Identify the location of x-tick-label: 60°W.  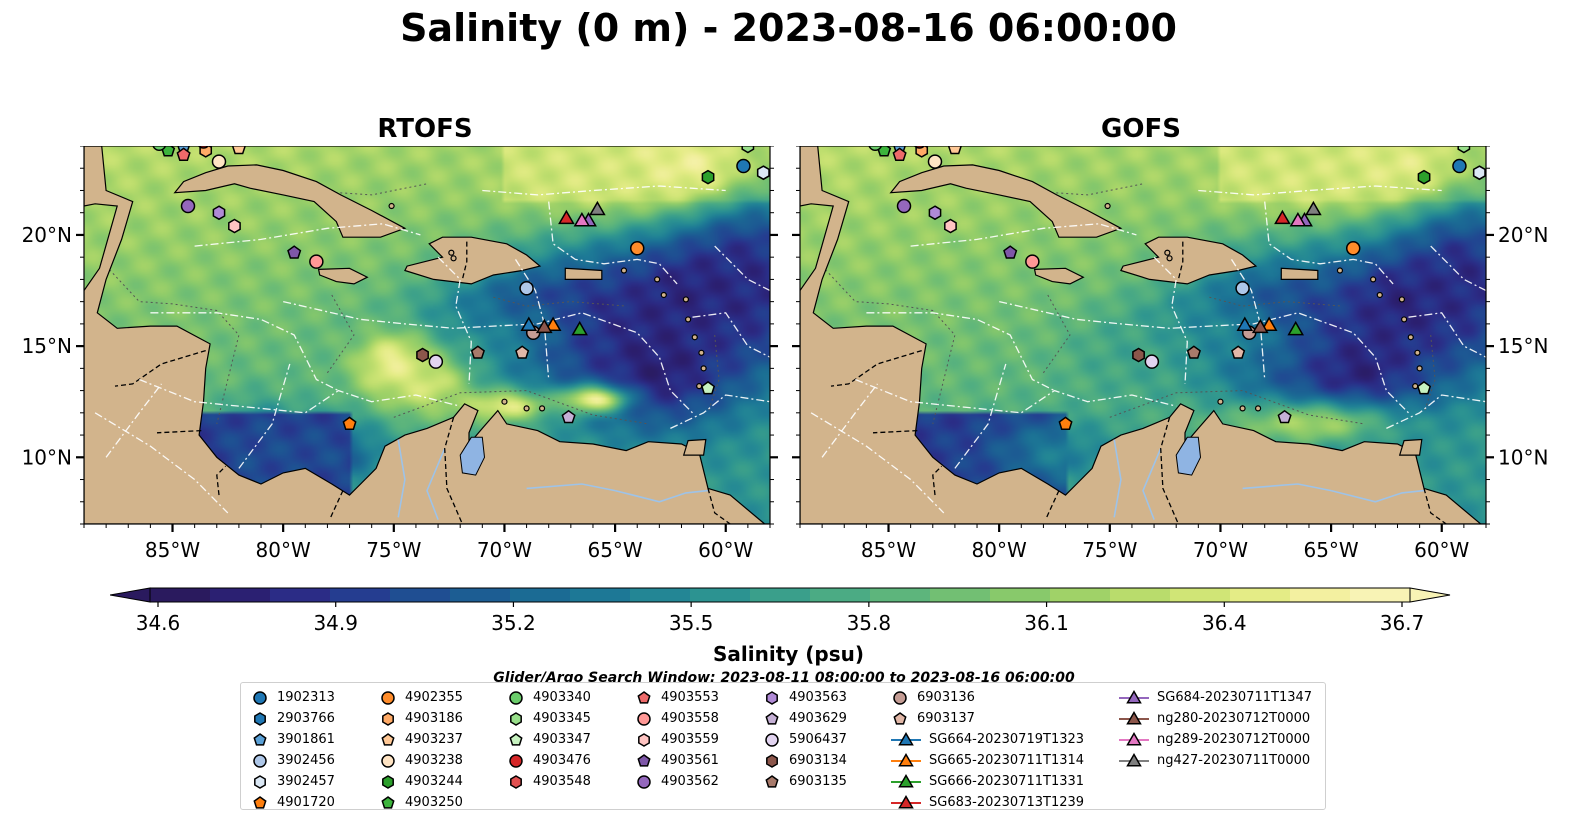
(725, 550).